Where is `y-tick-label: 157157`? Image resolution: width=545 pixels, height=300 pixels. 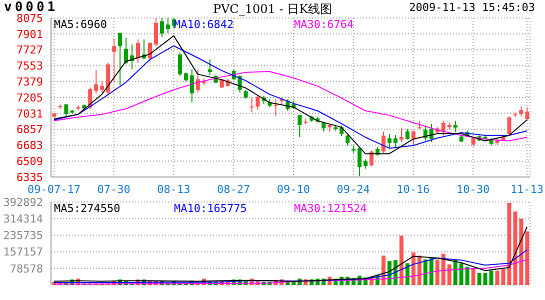
y-tick-label: 157157 is located at coordinates (23, 252).